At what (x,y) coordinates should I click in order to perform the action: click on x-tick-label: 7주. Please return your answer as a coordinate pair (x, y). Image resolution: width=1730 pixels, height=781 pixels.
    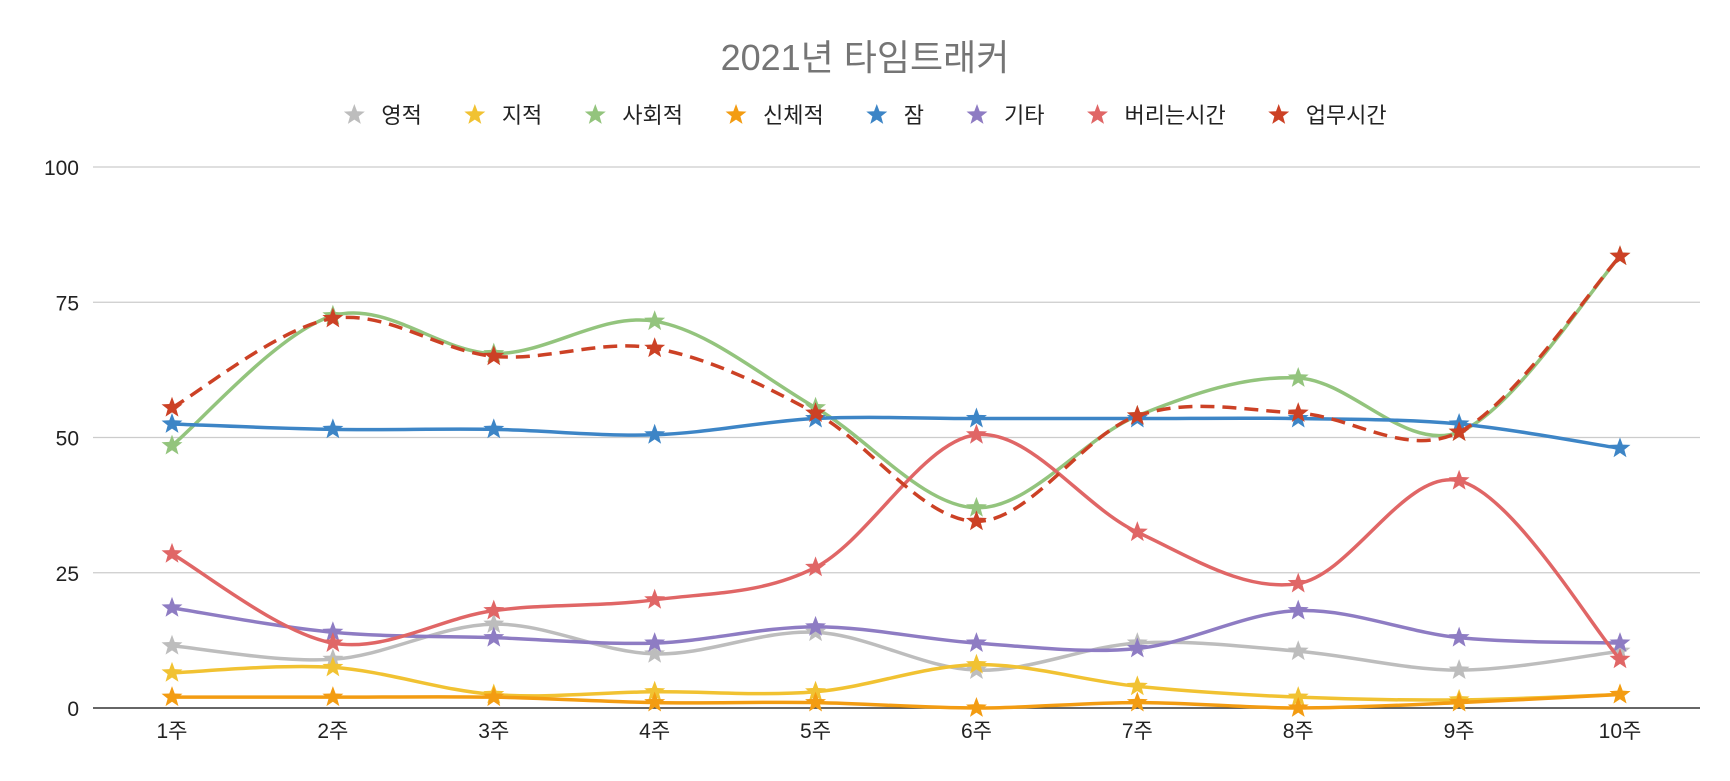
    Looking at the image, I should click on (1137, 731).